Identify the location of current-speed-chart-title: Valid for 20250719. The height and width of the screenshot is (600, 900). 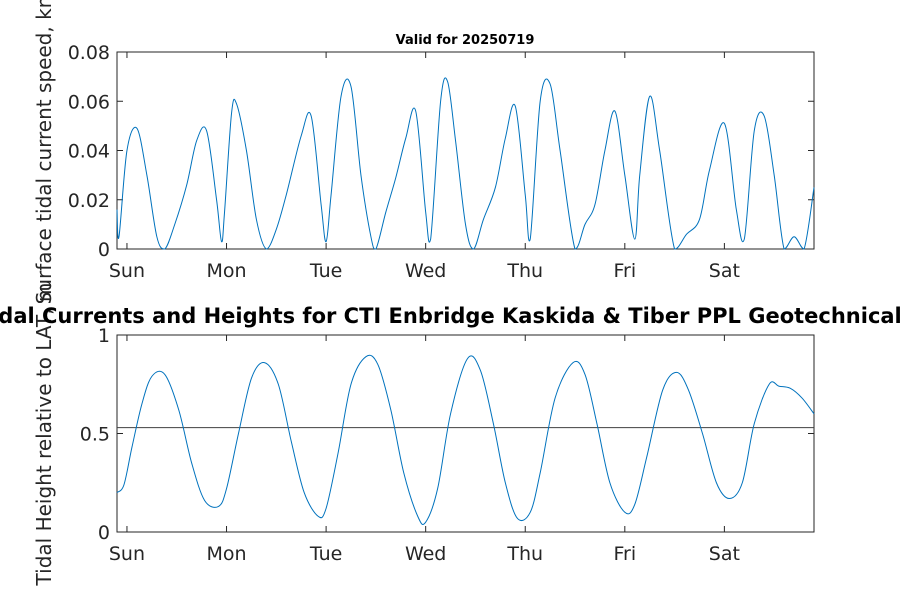
(465, 40).